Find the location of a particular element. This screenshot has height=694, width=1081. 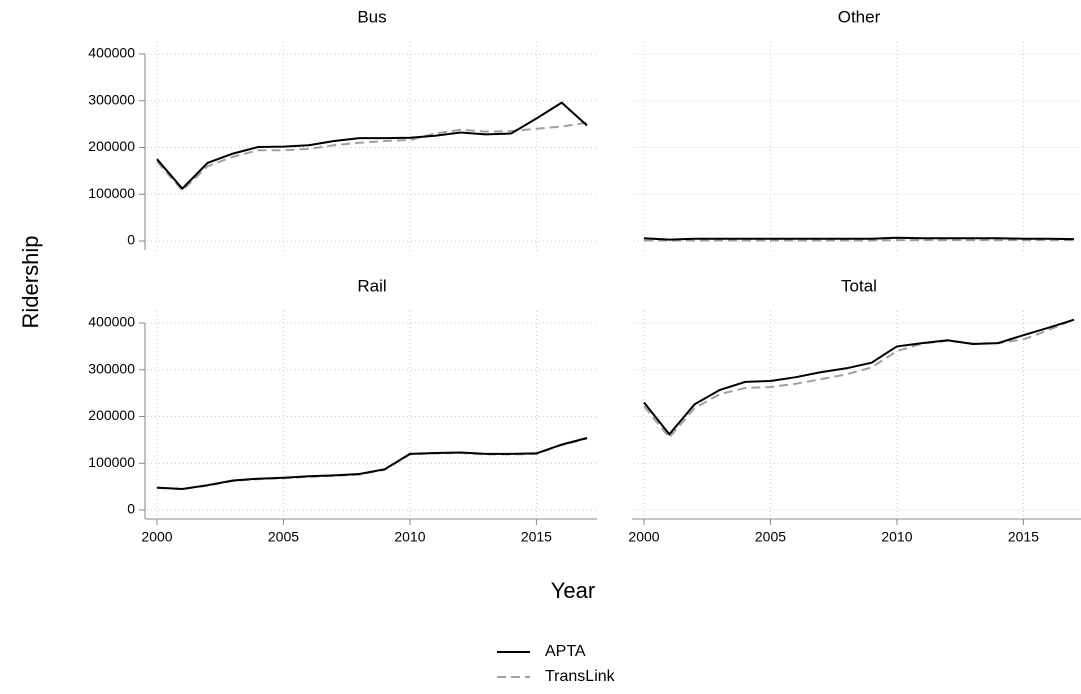

panel-title: Other is located at coordinates (859, 16).